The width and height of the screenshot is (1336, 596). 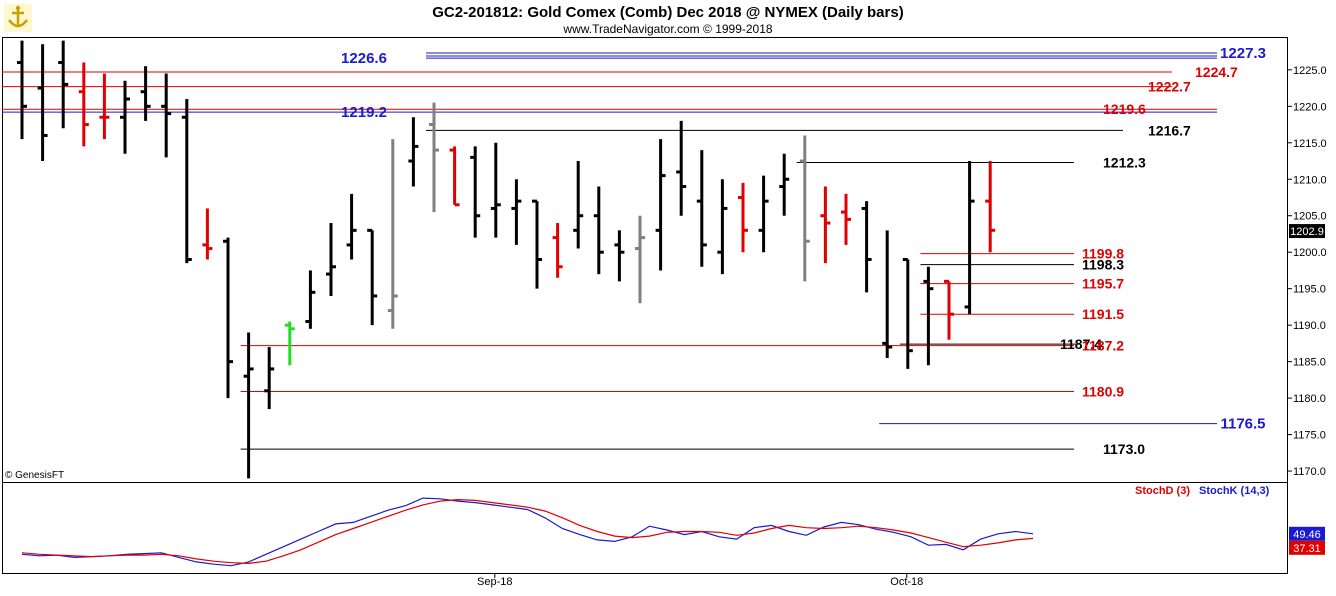 I want to click on y-tick-label: 1190.0, so click(x=1309, y=326).